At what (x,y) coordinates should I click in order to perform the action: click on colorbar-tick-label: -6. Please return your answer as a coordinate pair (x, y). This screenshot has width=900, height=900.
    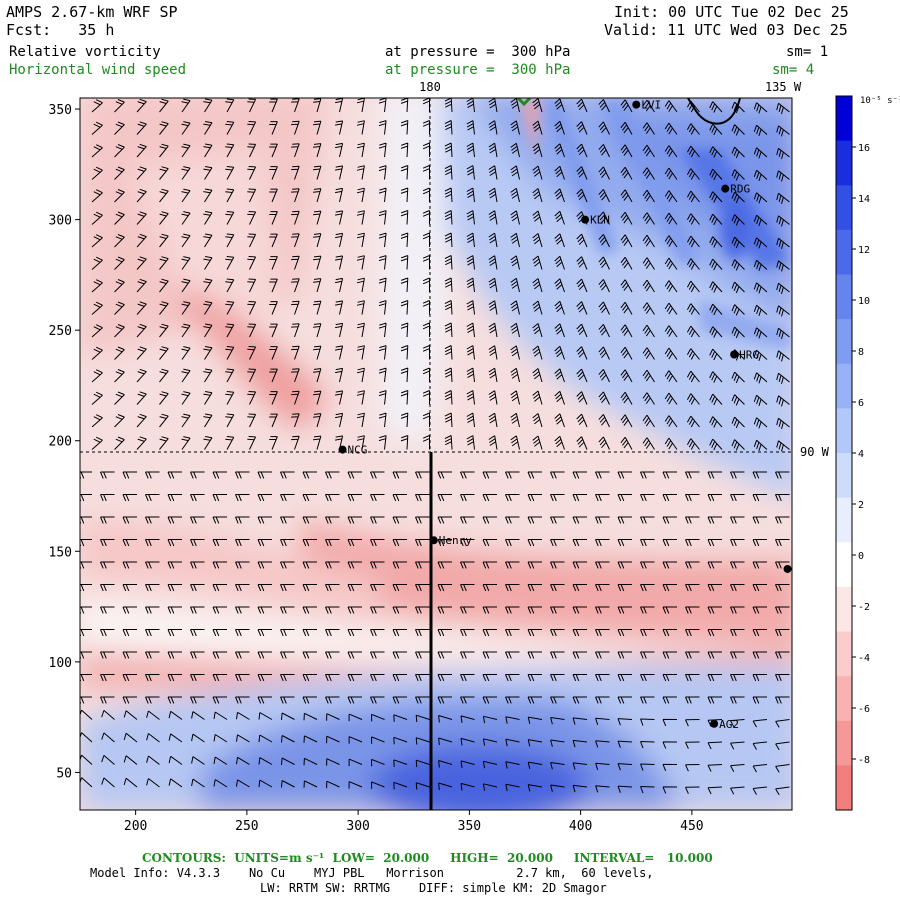
    Looking at the image, I should click on (864, 709).